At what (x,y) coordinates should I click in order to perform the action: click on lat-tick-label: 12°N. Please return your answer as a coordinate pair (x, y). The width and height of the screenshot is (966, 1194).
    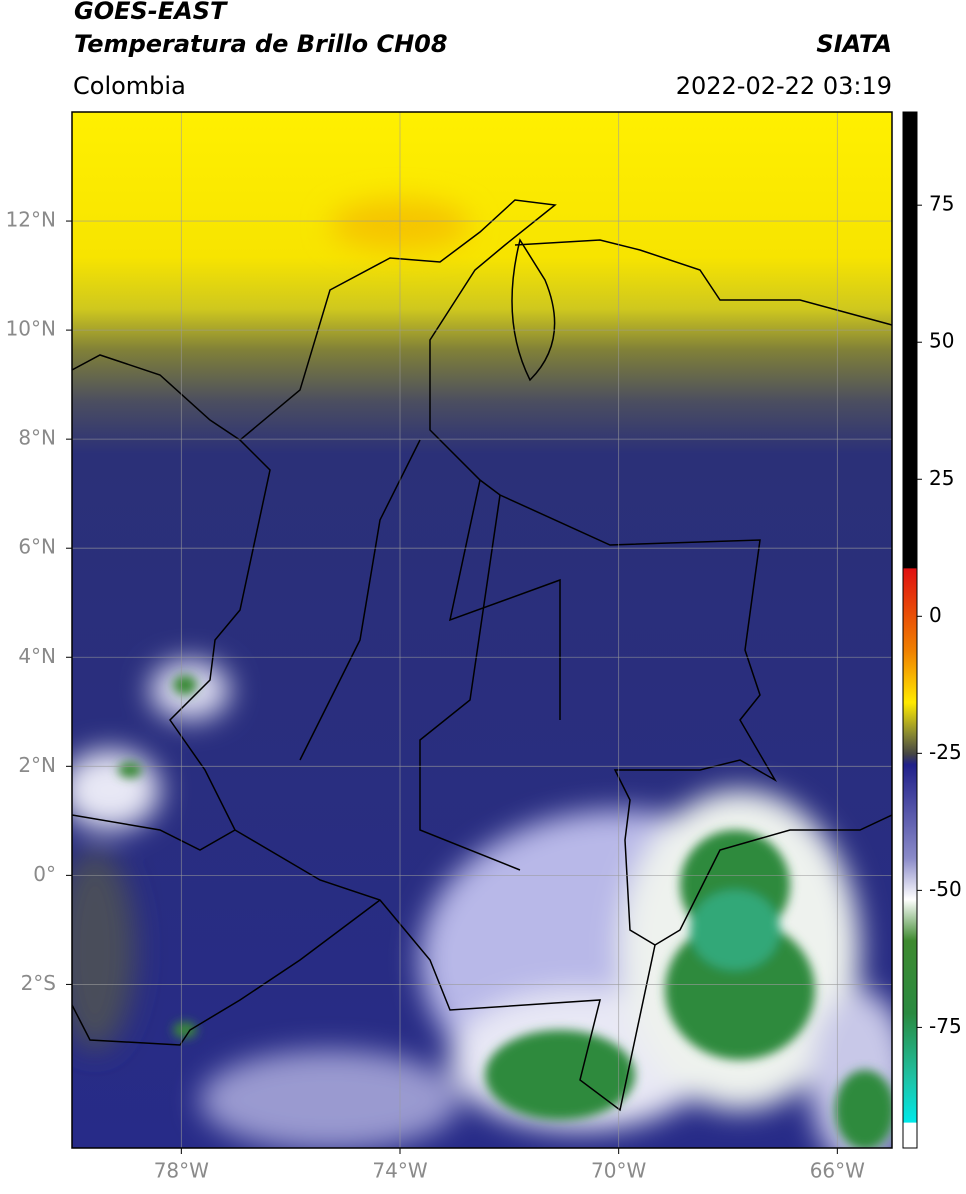
    Looking at the image, I should click on (31, 220).